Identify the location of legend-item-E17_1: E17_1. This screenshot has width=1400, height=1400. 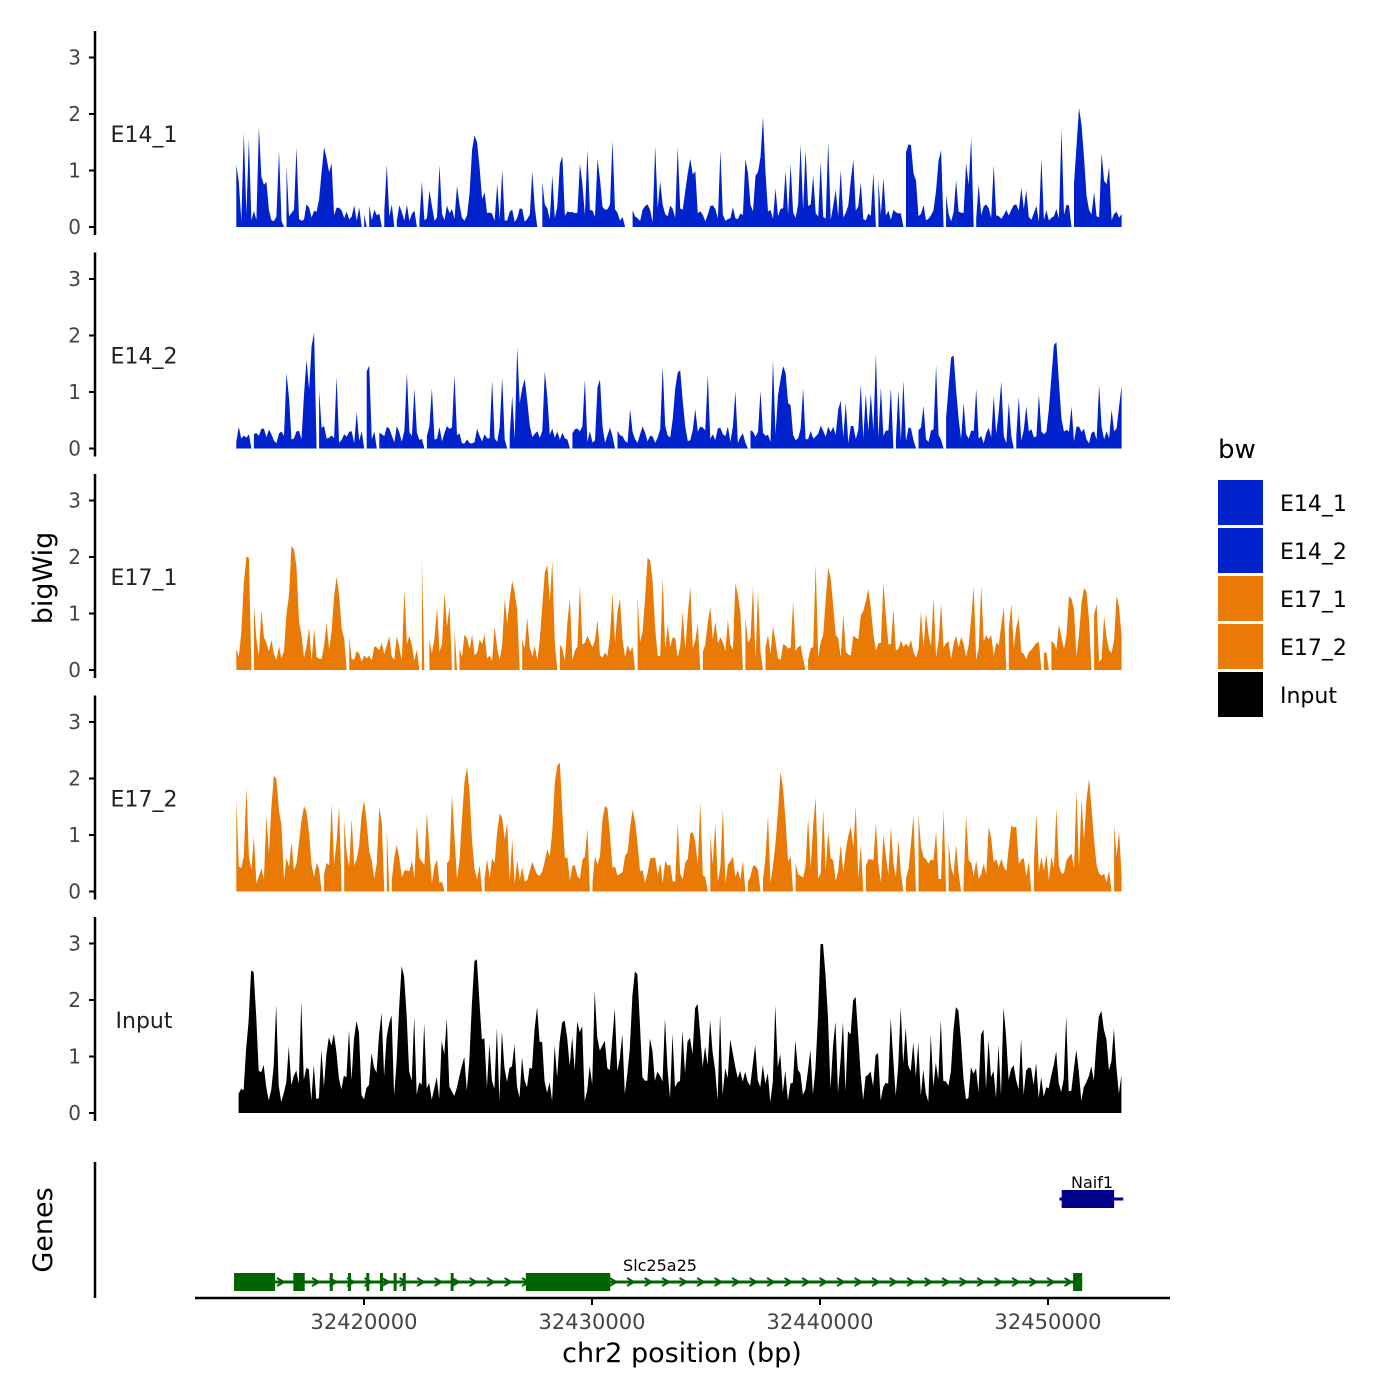
(1282, 598).